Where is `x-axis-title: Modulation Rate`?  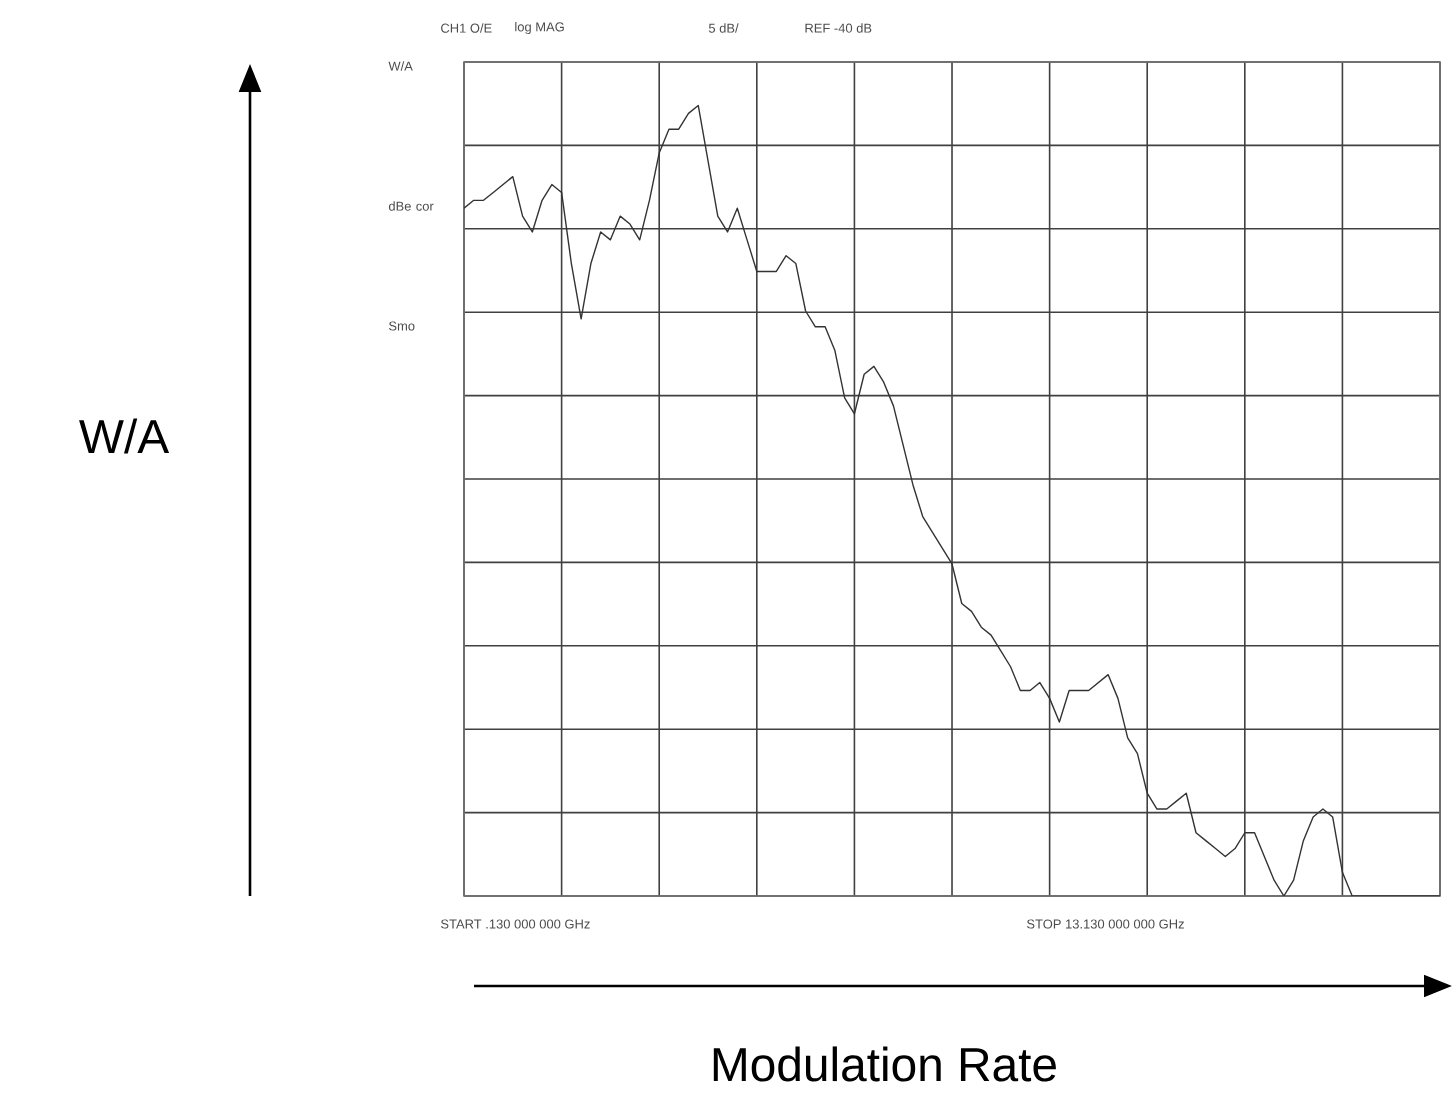 x-axis-title: Modulation Rate is located at coordinates (884, 1064).